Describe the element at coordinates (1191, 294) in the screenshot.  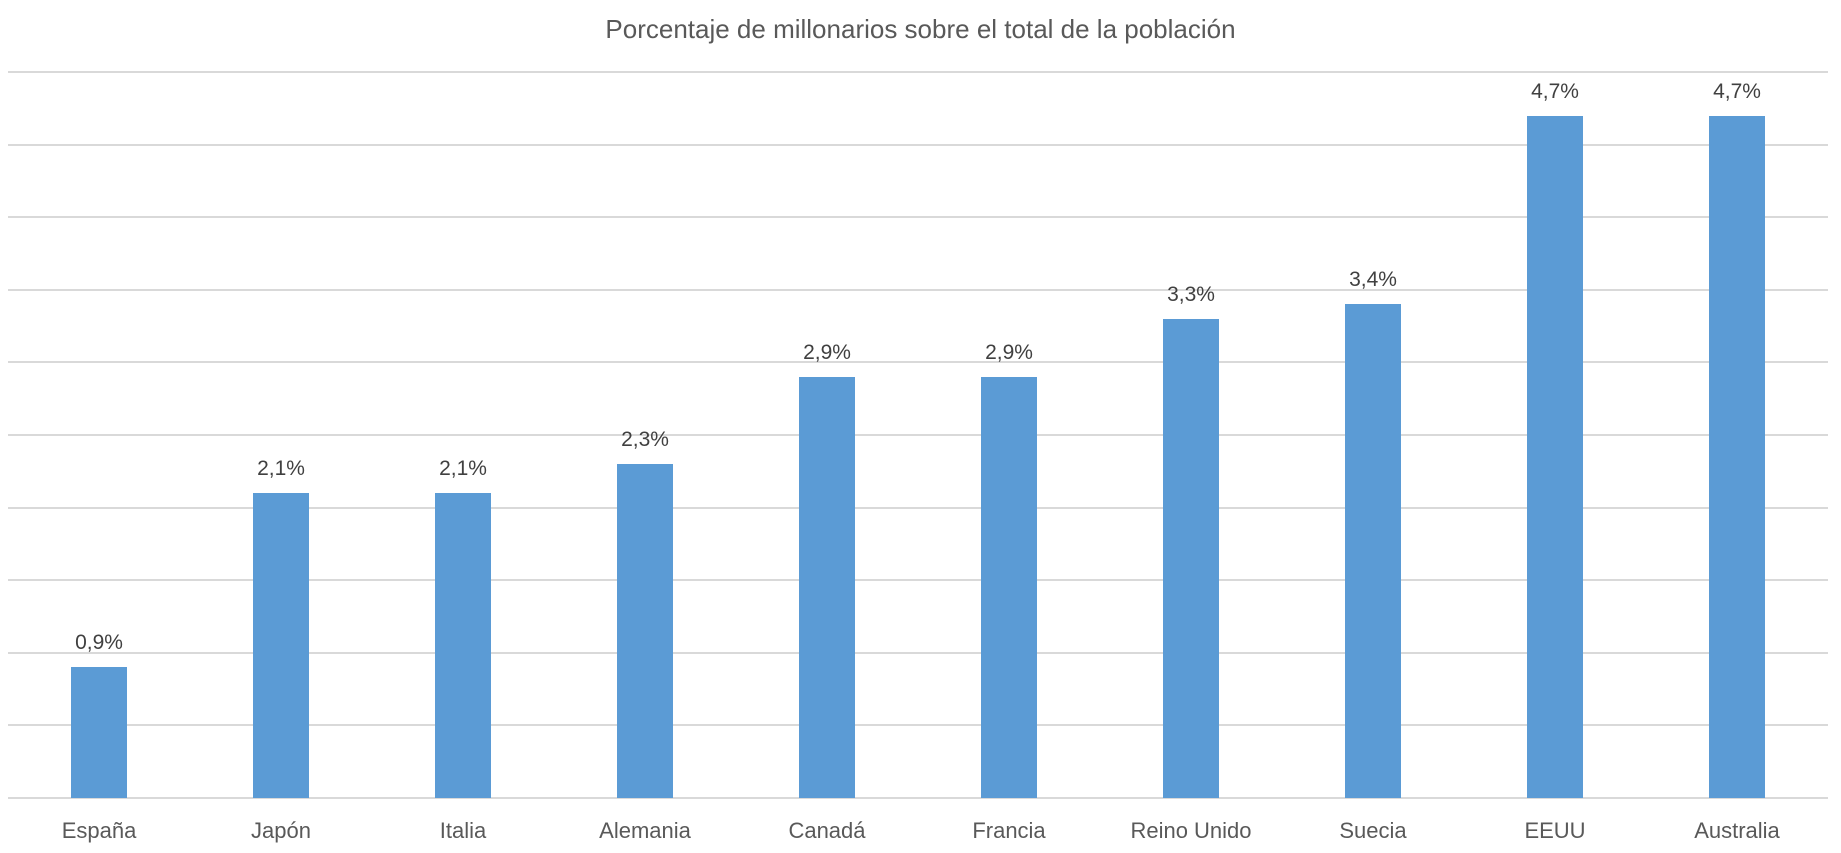
I see `data-label: 3,3%` at that location.